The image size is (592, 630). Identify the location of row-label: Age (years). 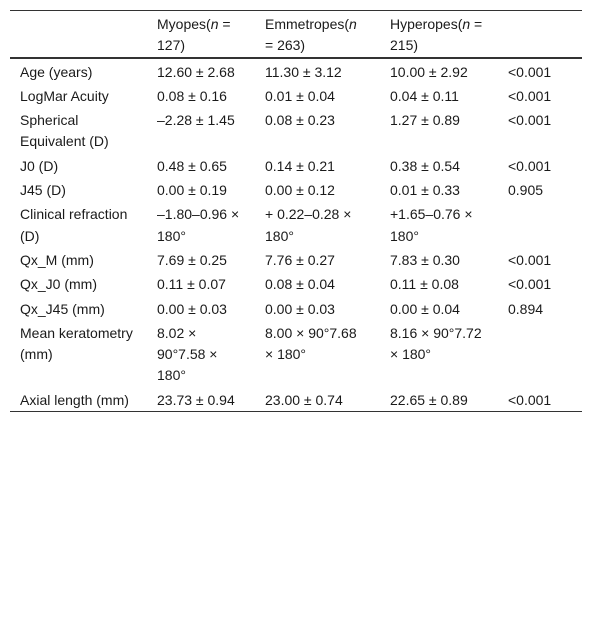
(56, 71).